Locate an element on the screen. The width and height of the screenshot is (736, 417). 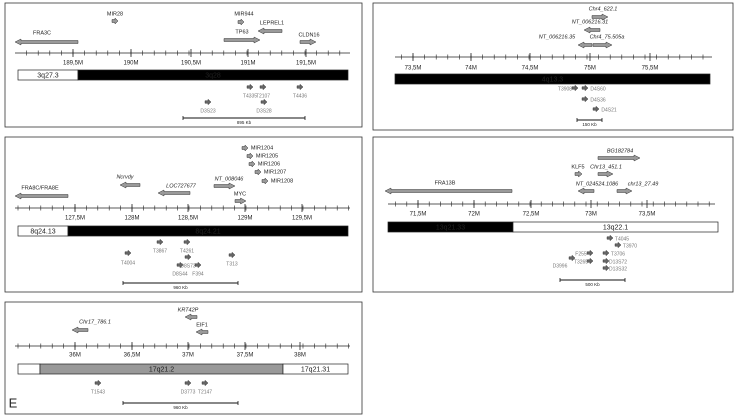
tick-label: 37,5M is located at coordinates (245, 356).